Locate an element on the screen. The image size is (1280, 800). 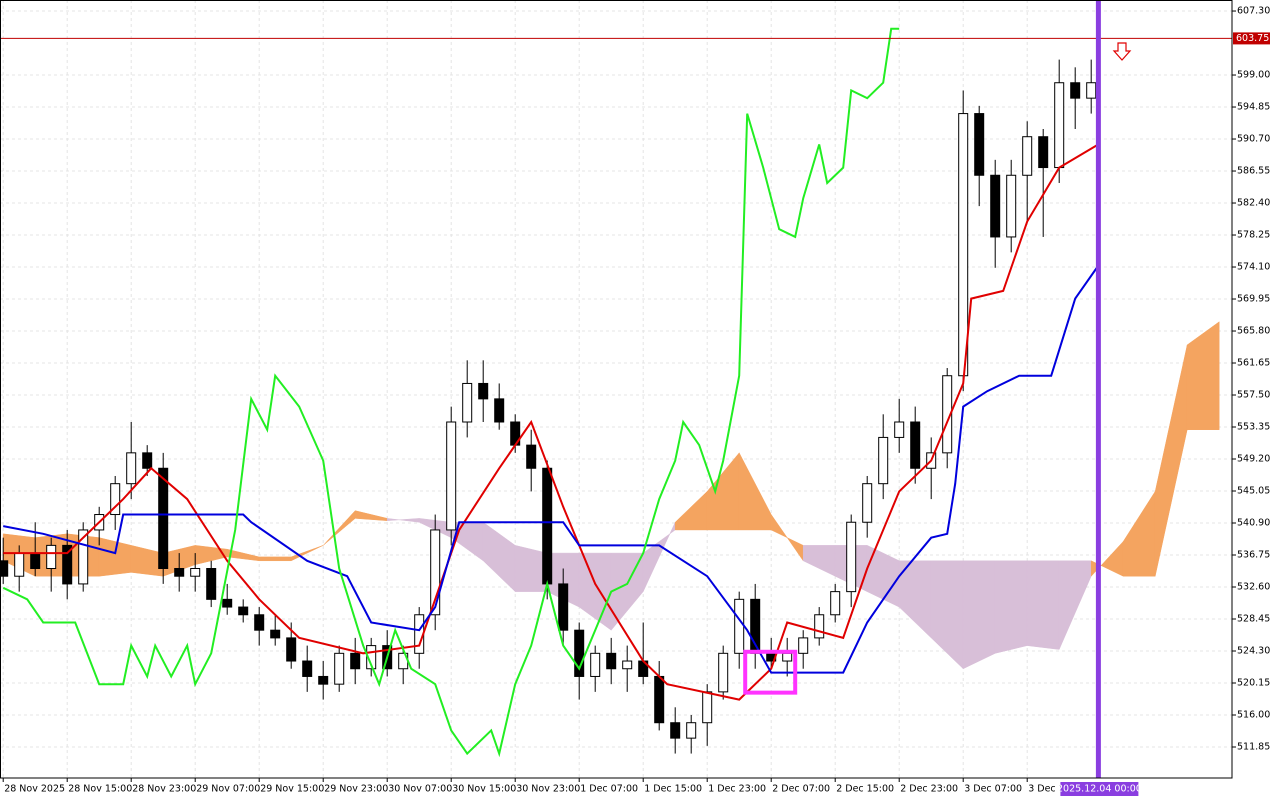
y-tick-label: 532.60 is located at coordinates (1253, 587).